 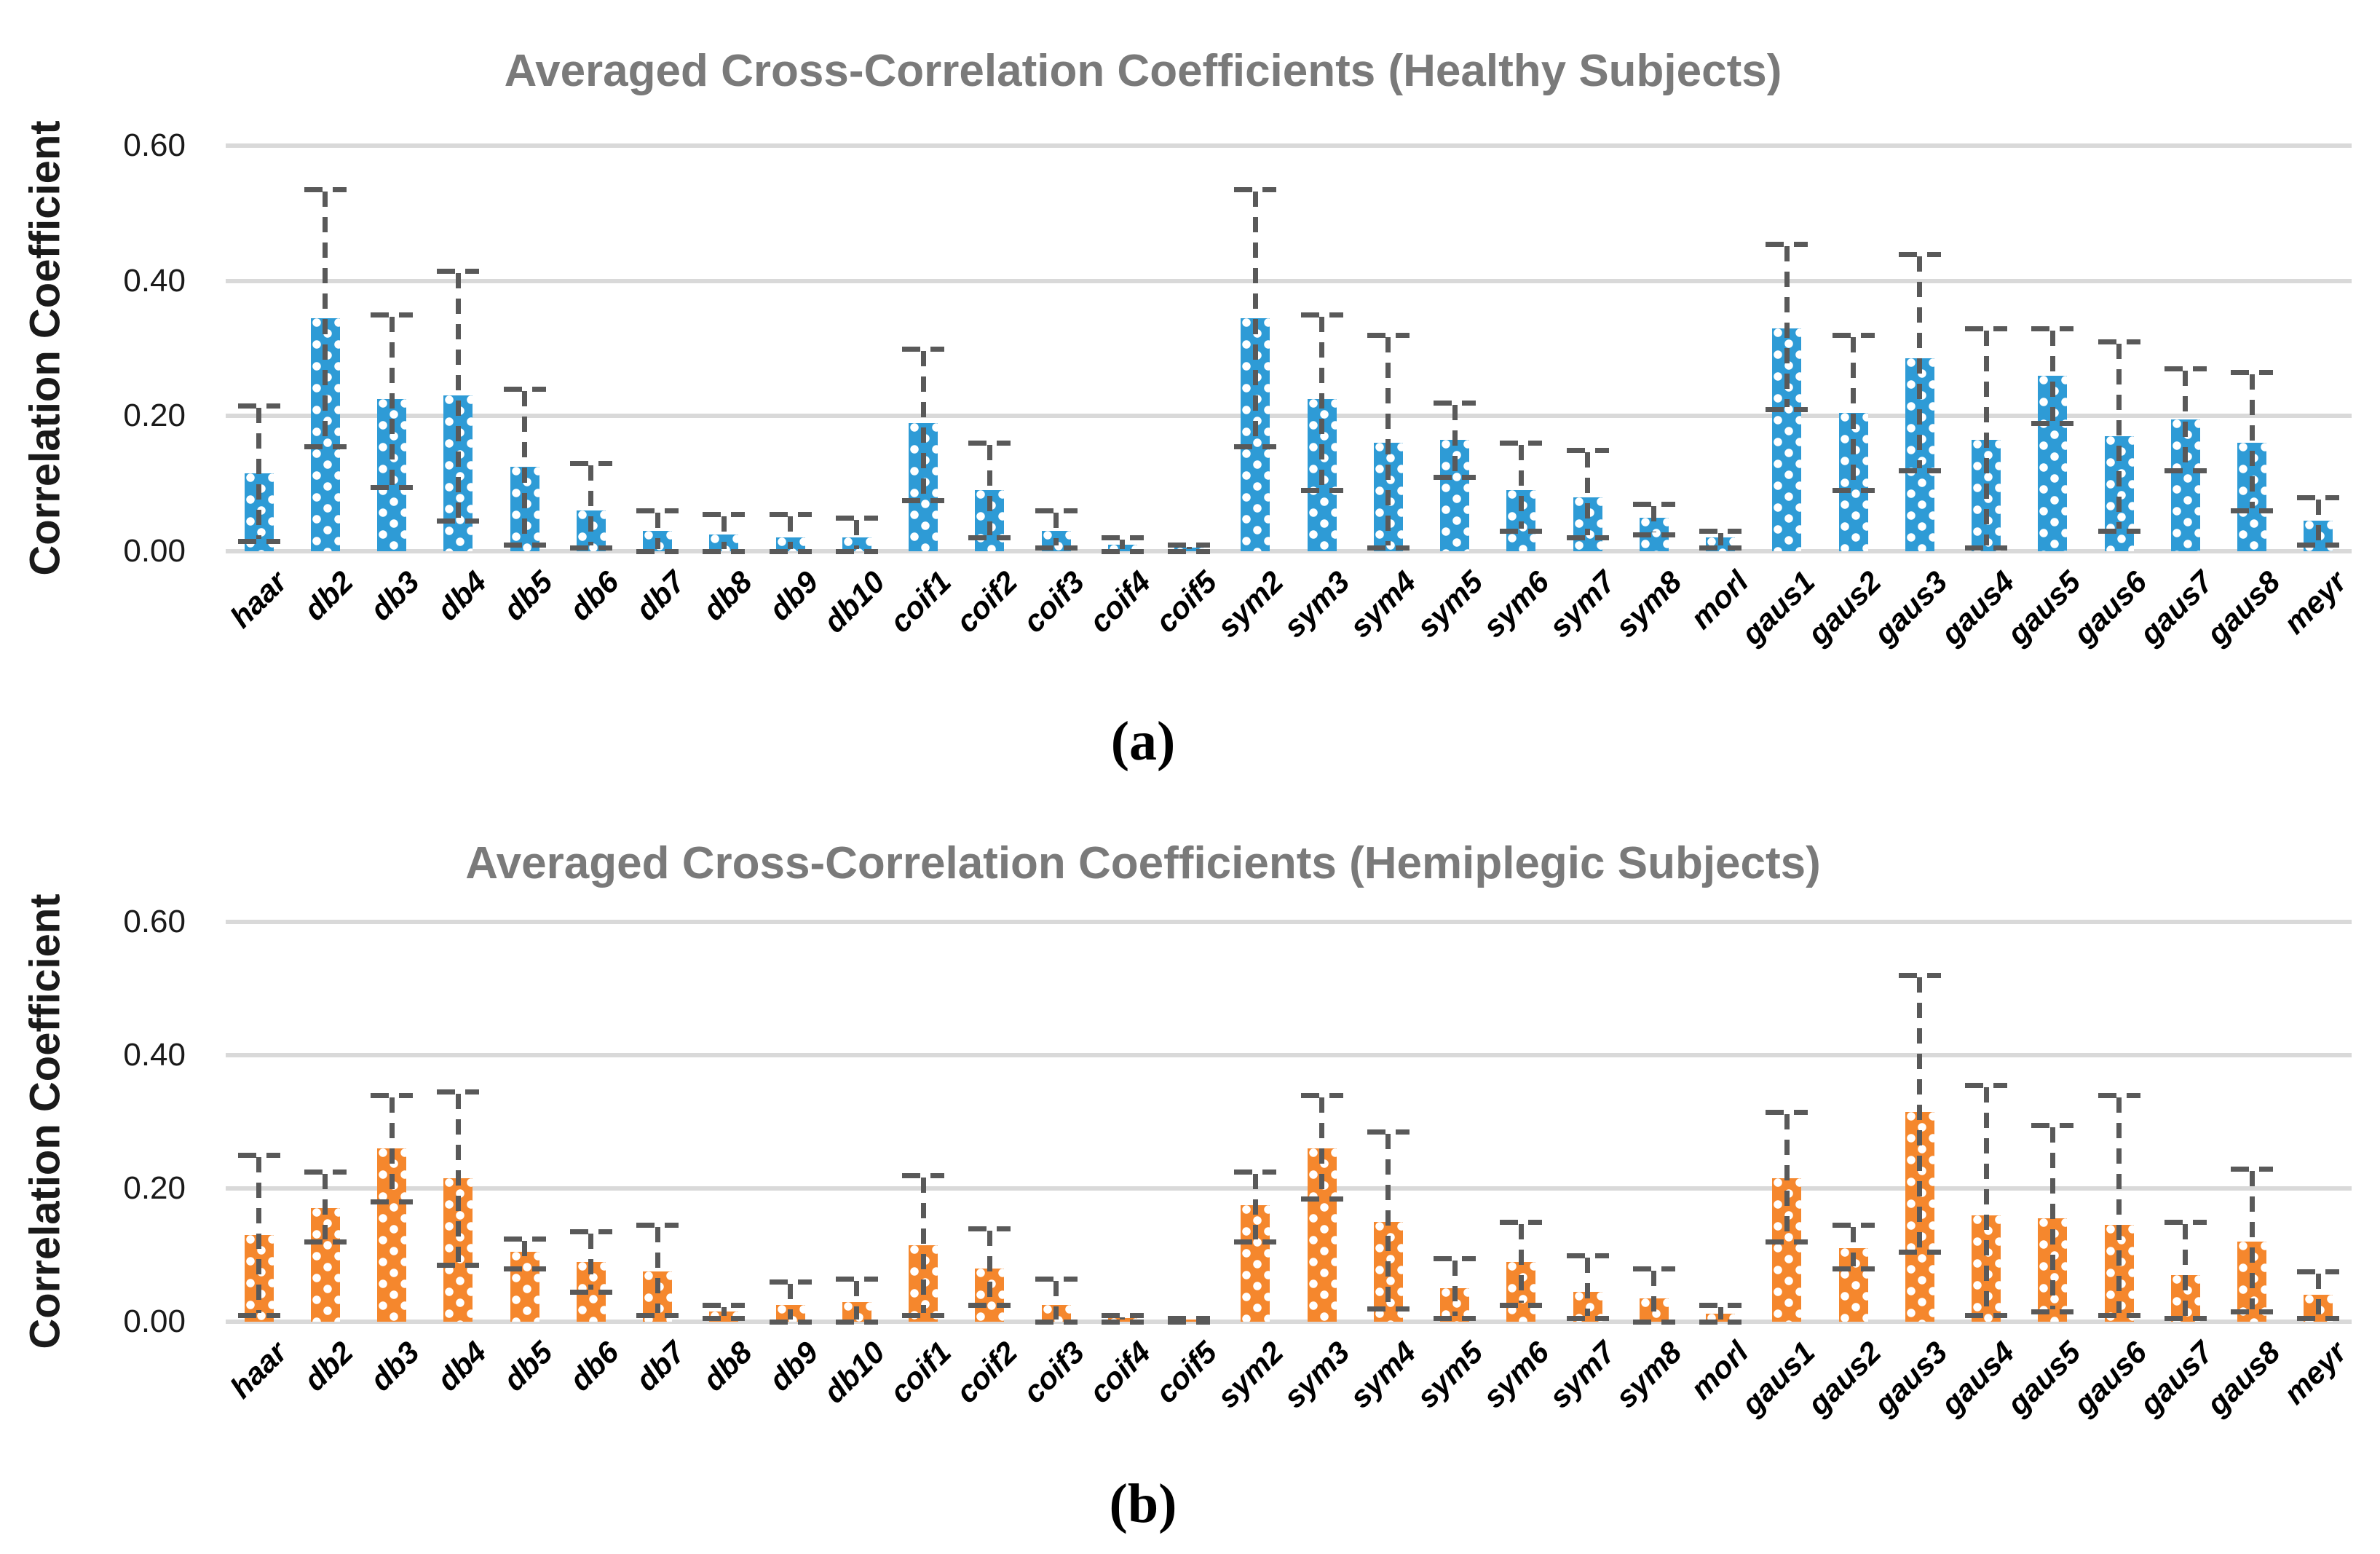 What do you see at coordinates (2177, 608) in the screenshot?
I see `x-tick-label-gaus7: gaus7` at bounding box center [2177, 608].